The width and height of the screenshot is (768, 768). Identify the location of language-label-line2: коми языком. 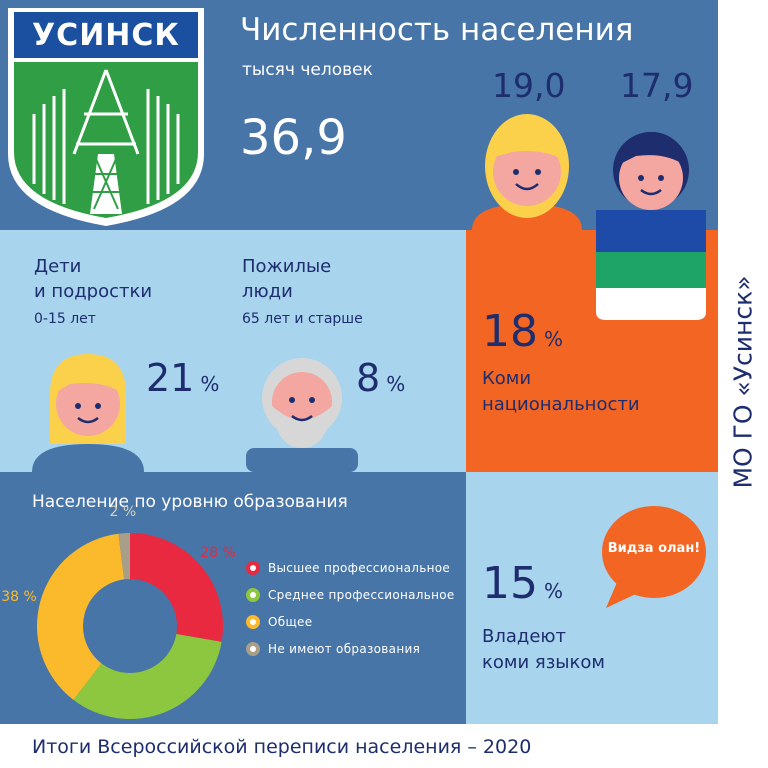
(543, 662).